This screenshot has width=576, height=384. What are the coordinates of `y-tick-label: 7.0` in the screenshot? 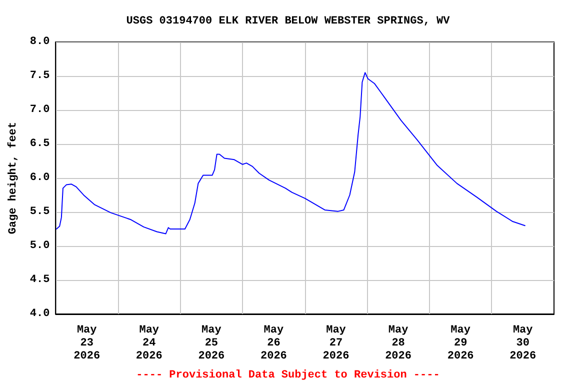 It's located at (40, 110).